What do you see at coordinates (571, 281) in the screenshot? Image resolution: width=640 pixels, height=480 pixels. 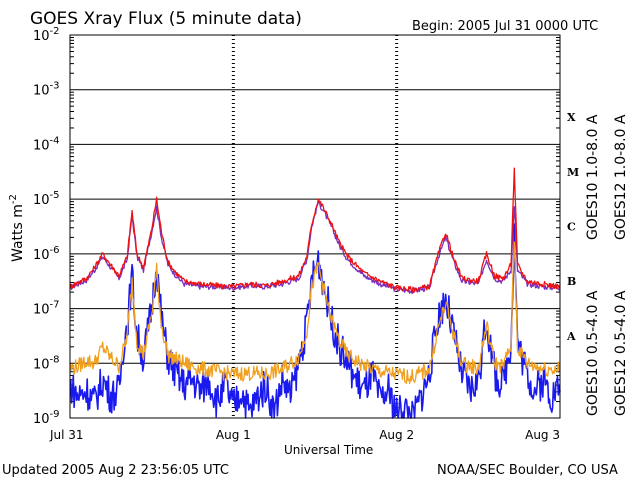 I see `flare-class-b: B` at bounding box center [571, 281].